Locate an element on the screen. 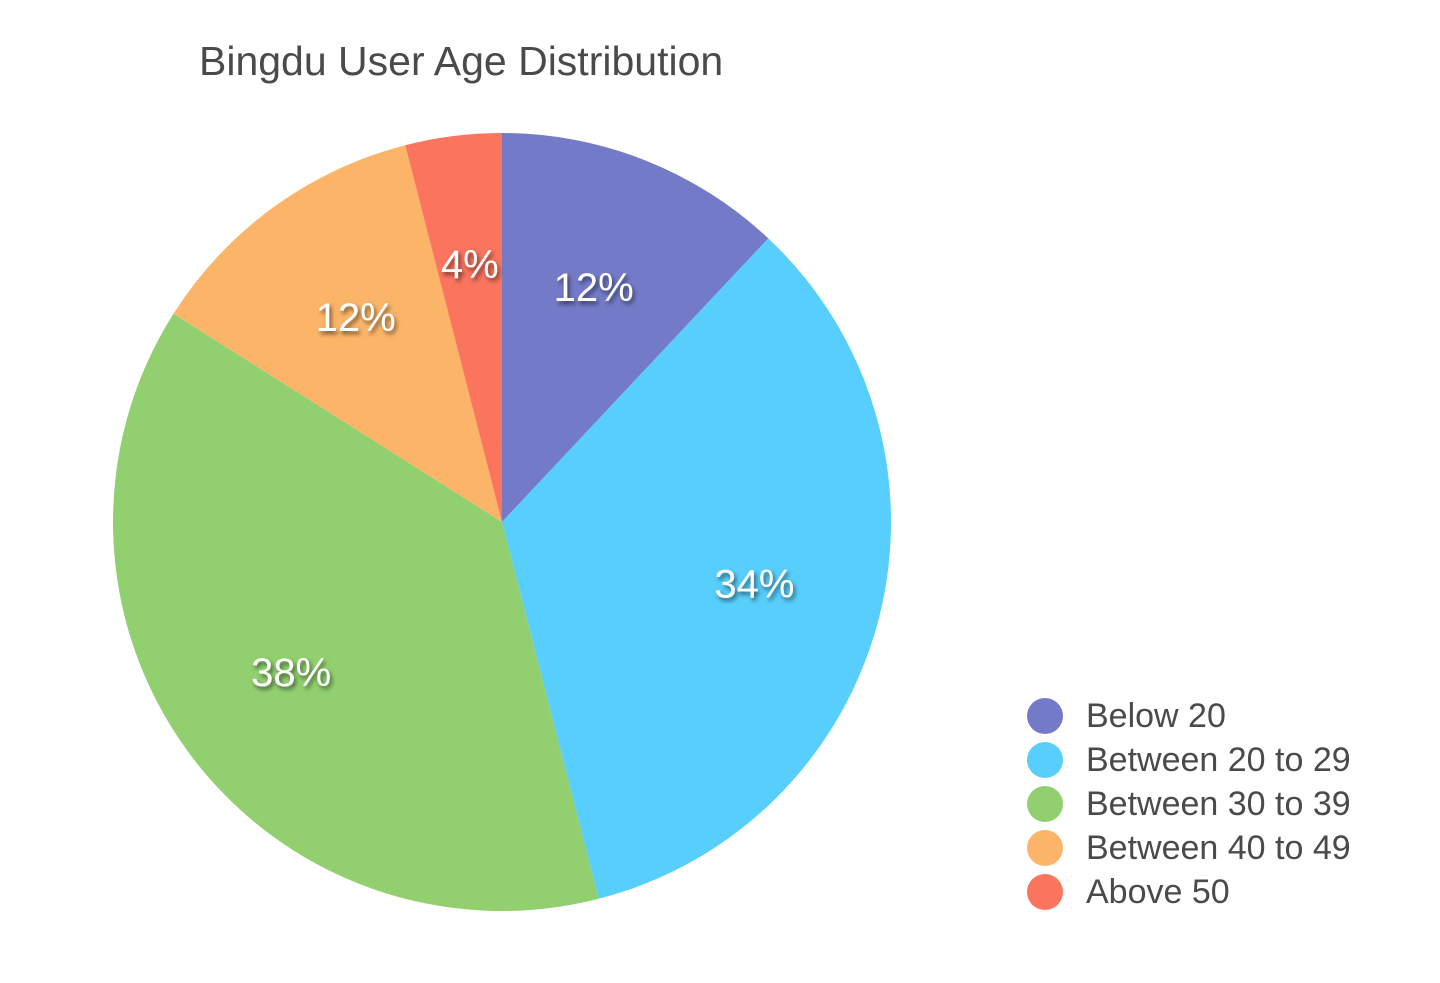  slice-label-below-20: 12% is located at coordinates (594, 288).